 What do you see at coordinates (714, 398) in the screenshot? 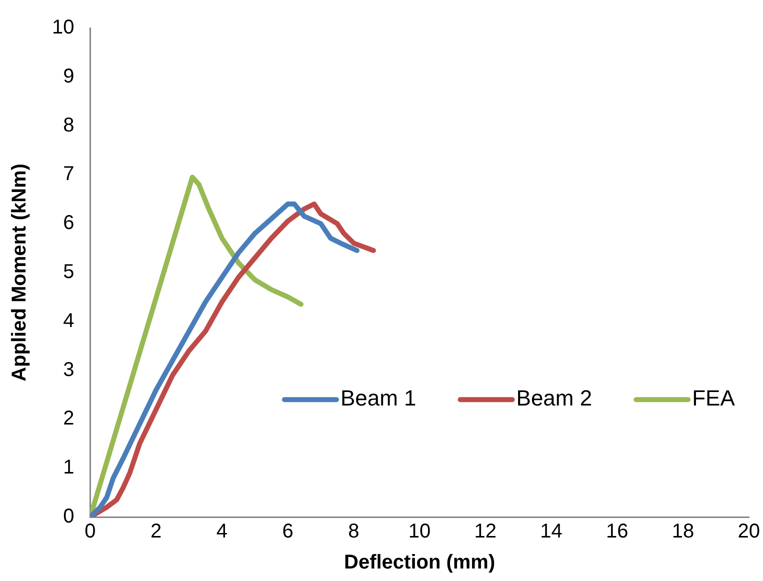
I see `legend-label: FEA` at bounding box center [714, 398].